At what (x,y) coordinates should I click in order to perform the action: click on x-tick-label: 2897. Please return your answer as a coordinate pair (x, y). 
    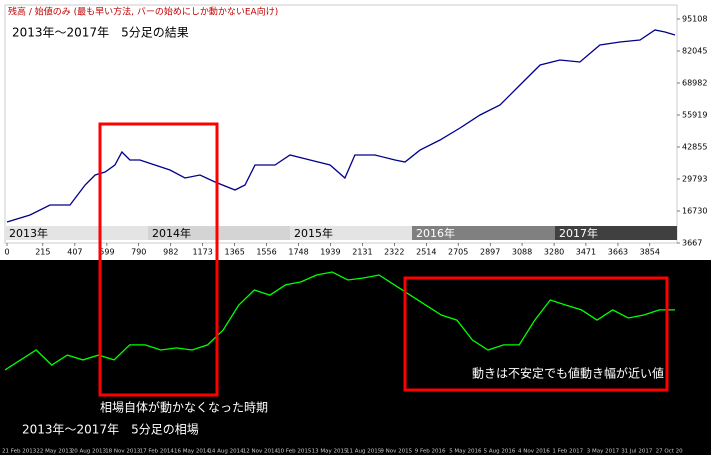
    Looking at the image, I should click on (490, 252).